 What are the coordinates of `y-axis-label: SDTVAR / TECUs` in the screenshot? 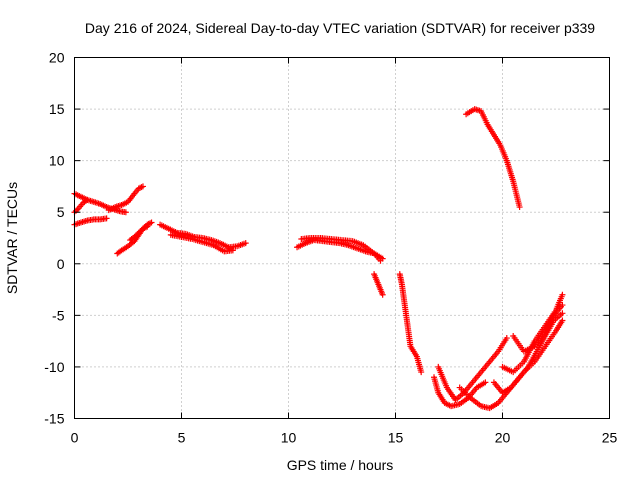 It's located at (12, 238).